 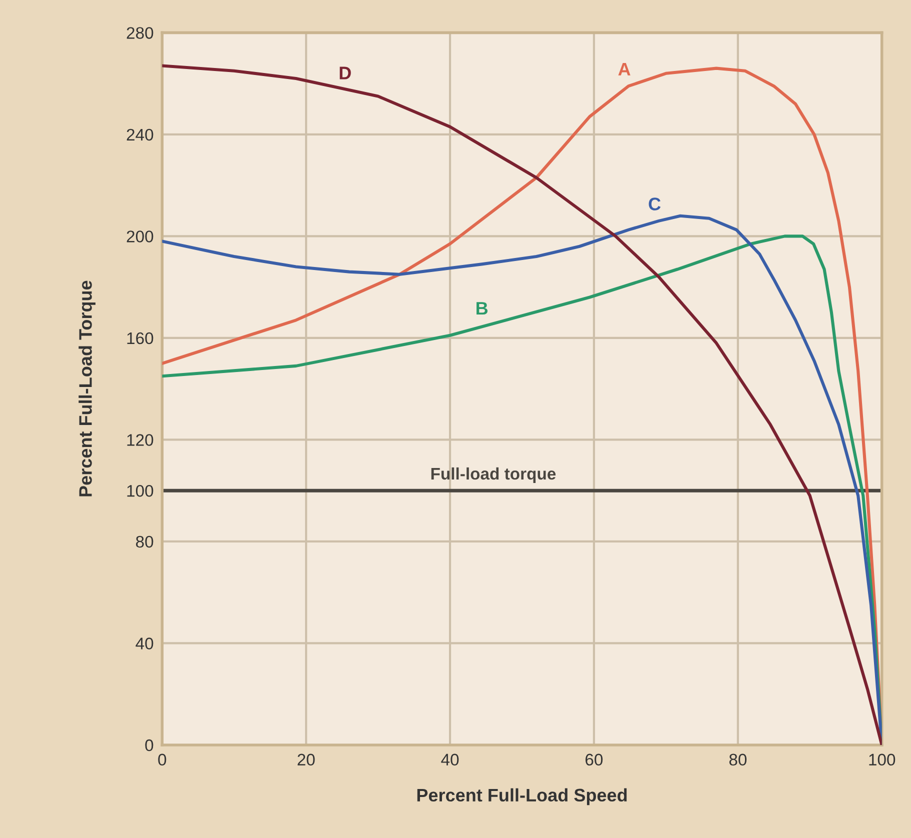 I want to click on ref-line-label: Full-load torque, so click(x=493, y=475).